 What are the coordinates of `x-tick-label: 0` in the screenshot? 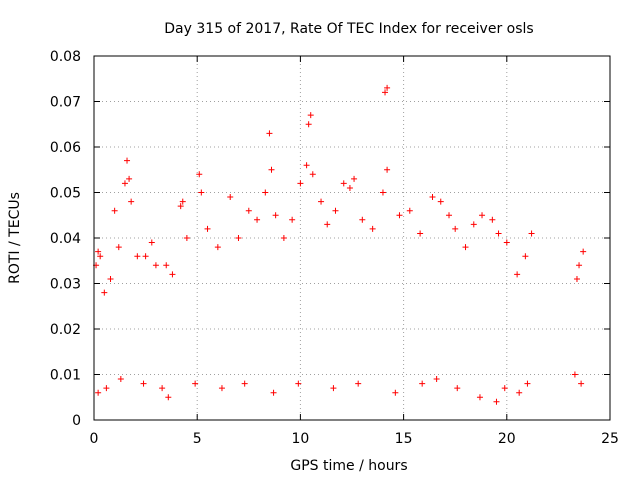 It's located at (94, 439).